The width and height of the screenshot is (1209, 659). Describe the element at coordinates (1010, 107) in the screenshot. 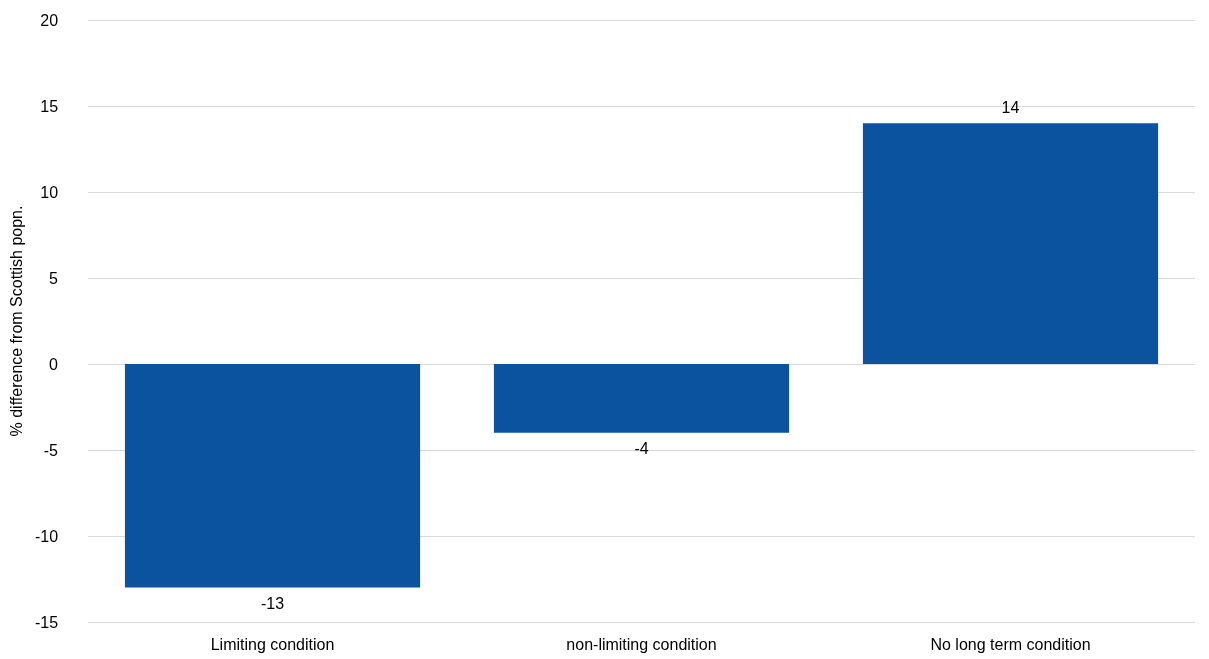

I see `data-label: 14` at that location.